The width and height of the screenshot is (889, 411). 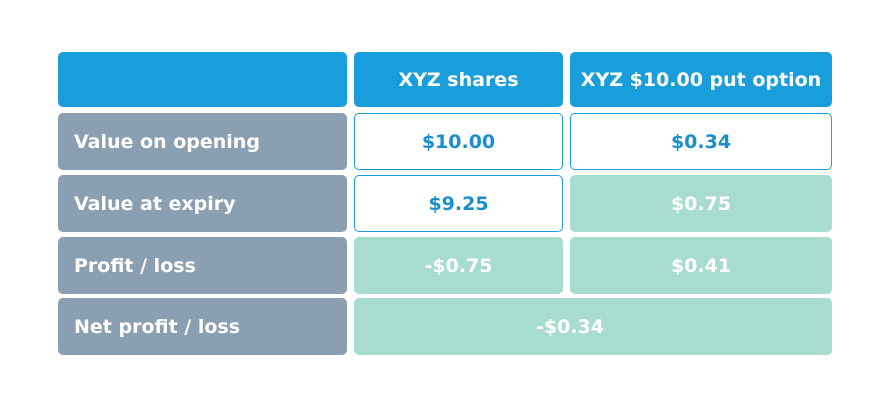 What do you see at coordinates (701, 79) in the screenshot?
I see `column-header: XYZ $10.00 put option` at bounding box center [701, 79].